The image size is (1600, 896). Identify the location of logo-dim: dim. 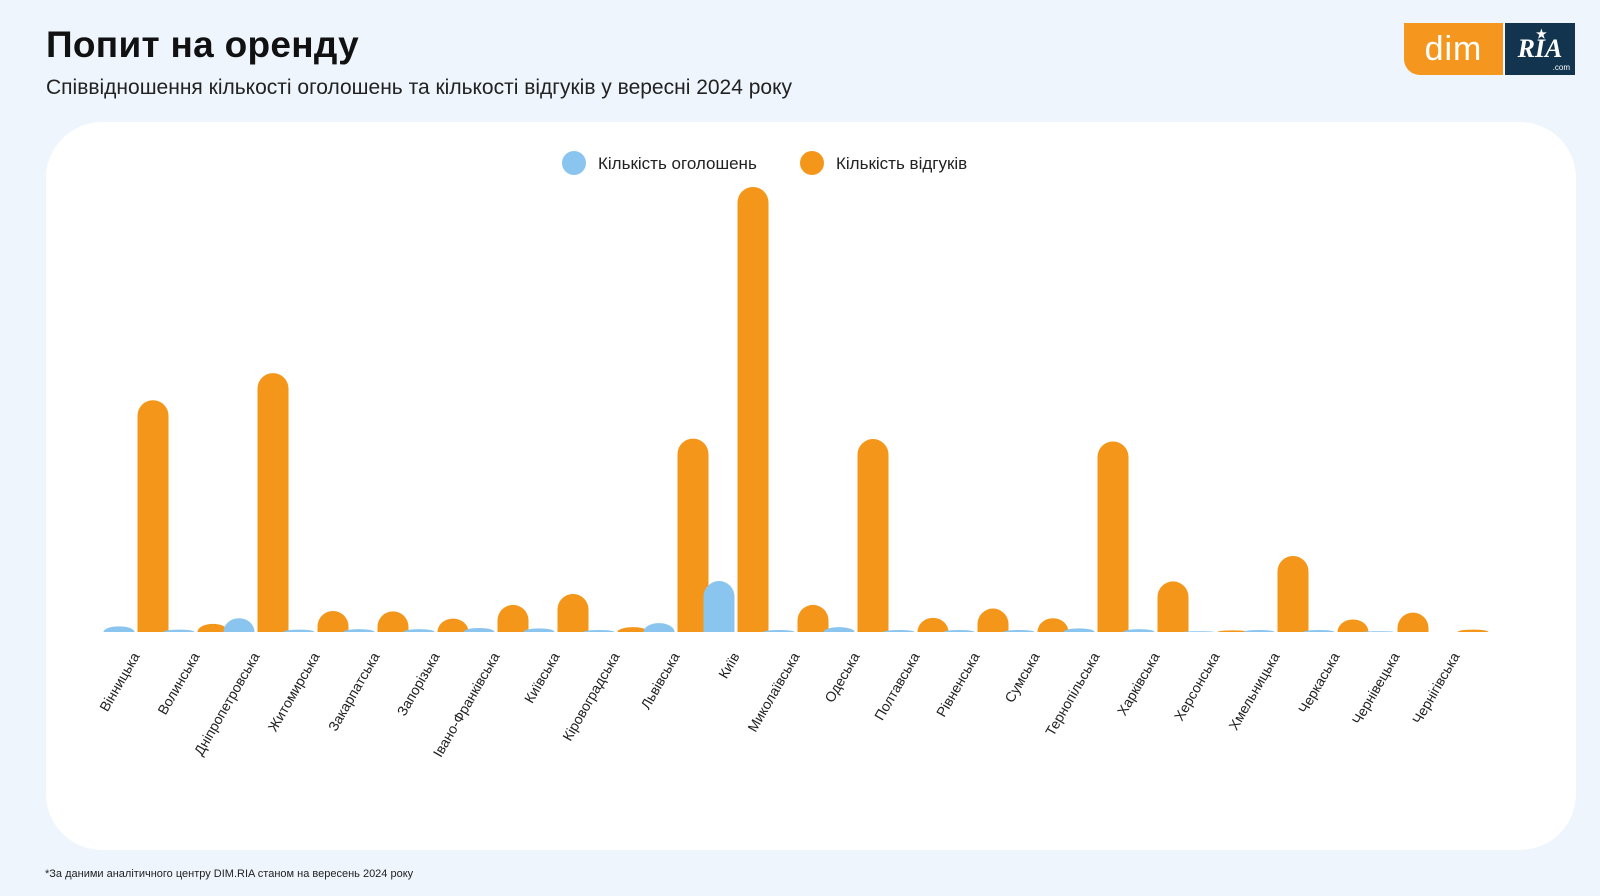
(1453, 49).